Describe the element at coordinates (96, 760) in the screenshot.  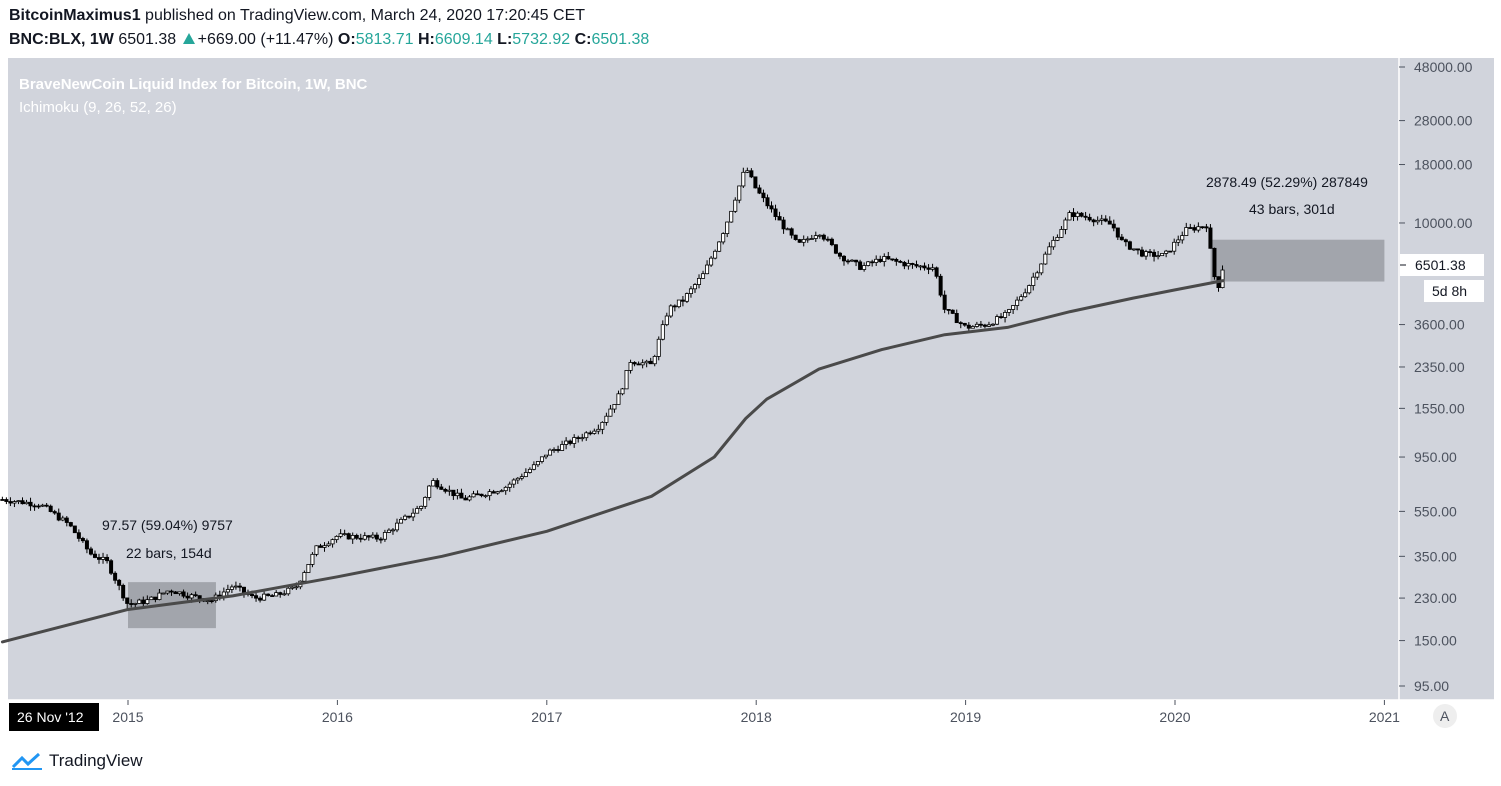
I see `brand-name: TradingView` at that location.